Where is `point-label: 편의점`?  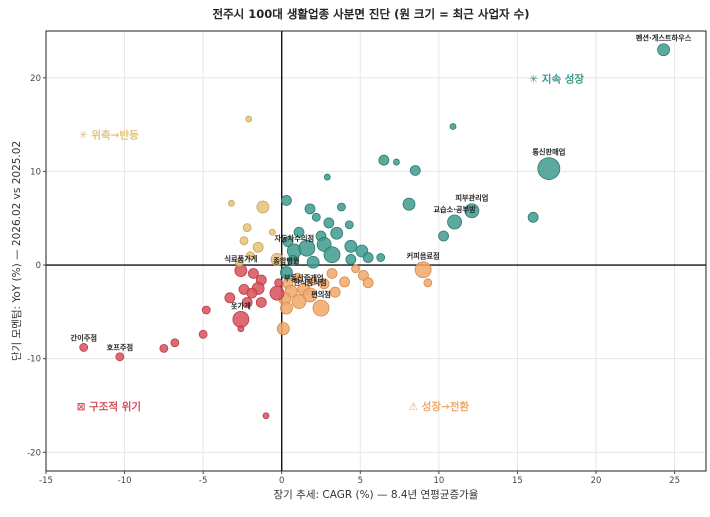
point-label: 편의점 is located at coordinates (321, 294).